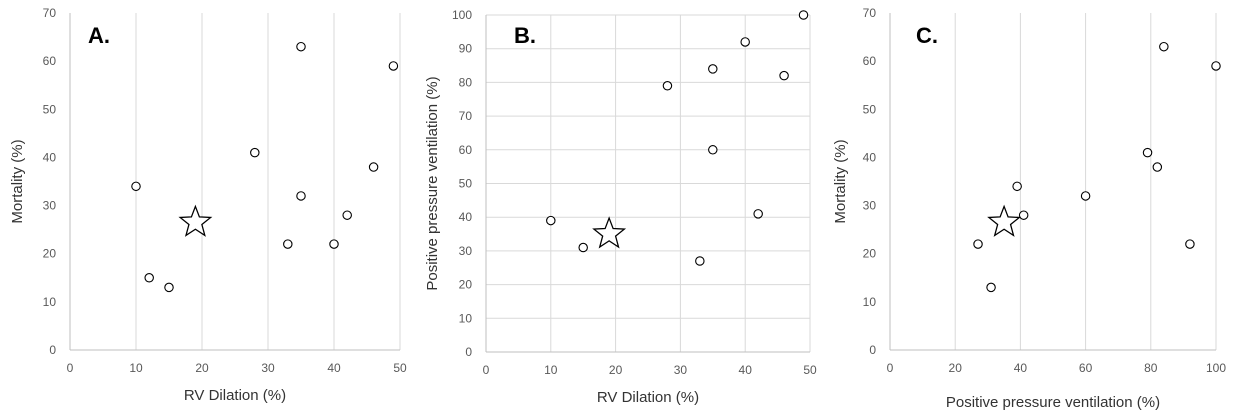 The image size is (1235, 416). What do you see at coordinates (1216, 368) in the screenshot?
I see `x-tick-label: 100` at bounding box center [1216, 368].